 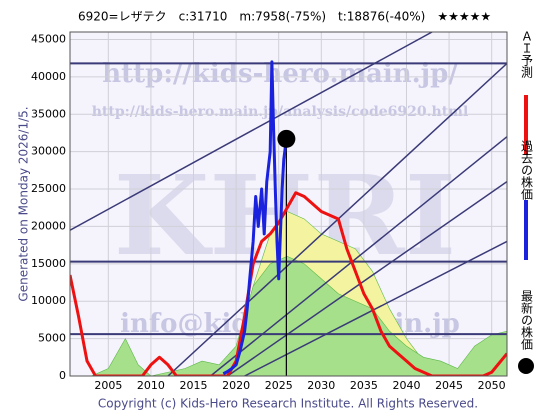 What do you see at coordinates (48, 38) in the screenshot?
I see `y-tick-label: 45000` at bounding box center [48, 38].